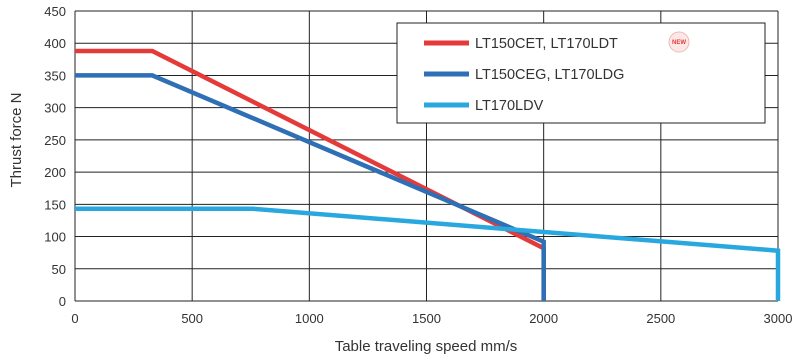  I want to click on new-badge-icon, so click(679, 42).